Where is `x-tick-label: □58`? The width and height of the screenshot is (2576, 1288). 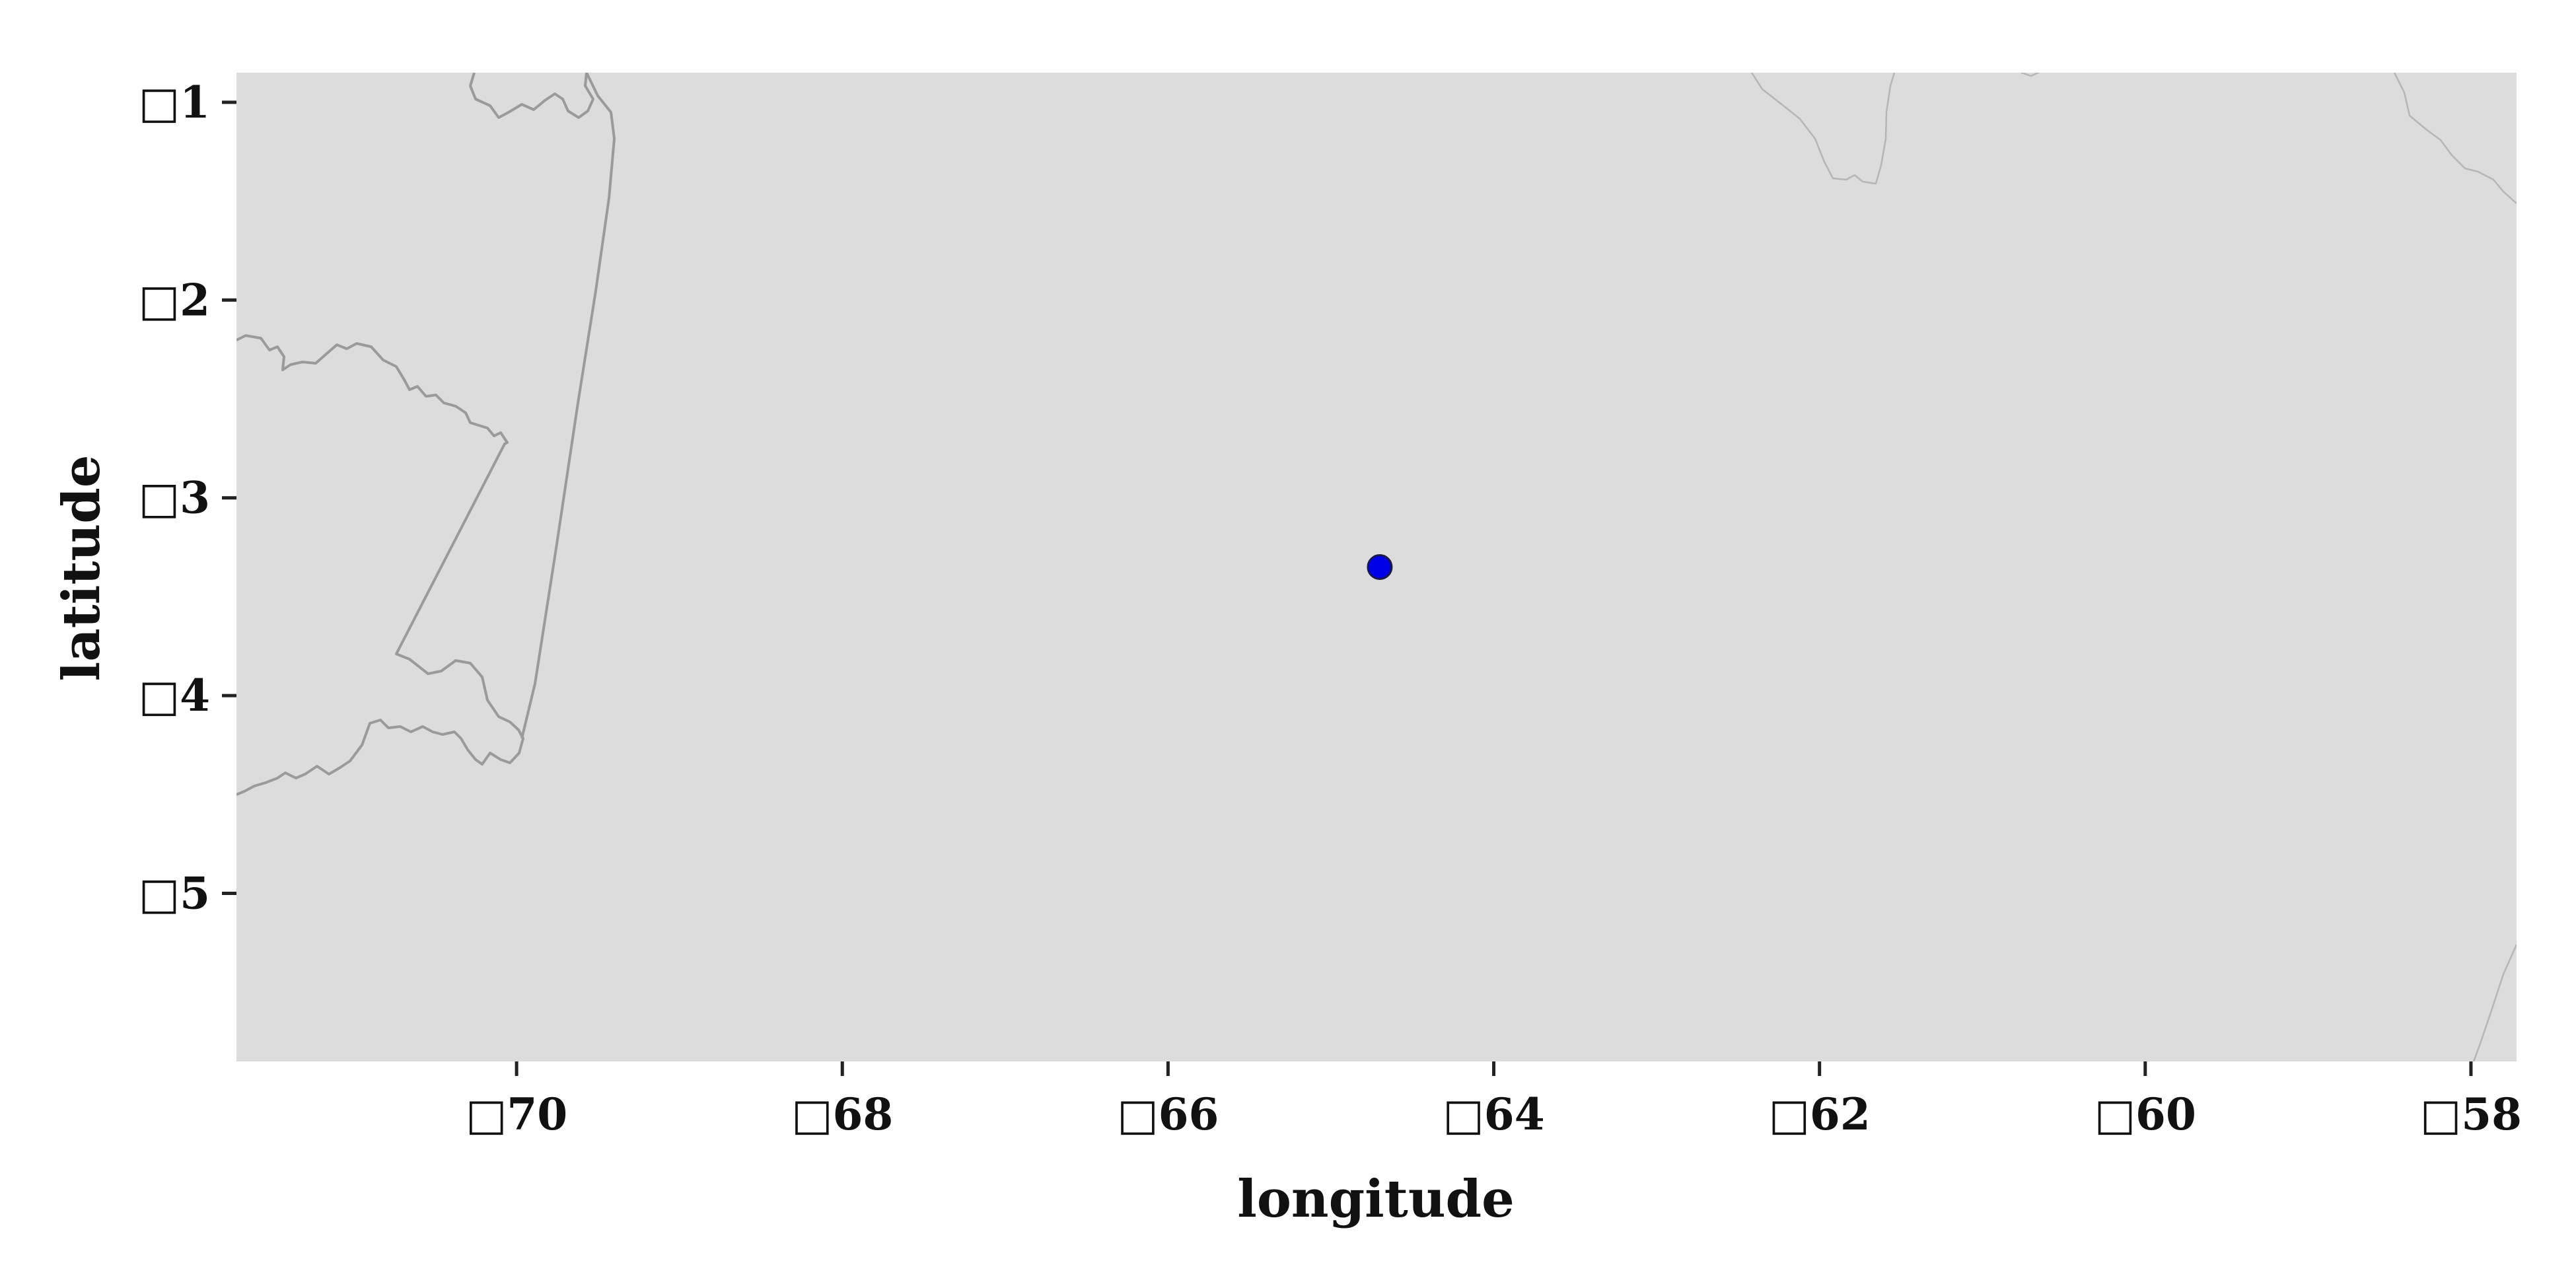 x-tick-label: □58 is located at coordinates (2471, 1115).